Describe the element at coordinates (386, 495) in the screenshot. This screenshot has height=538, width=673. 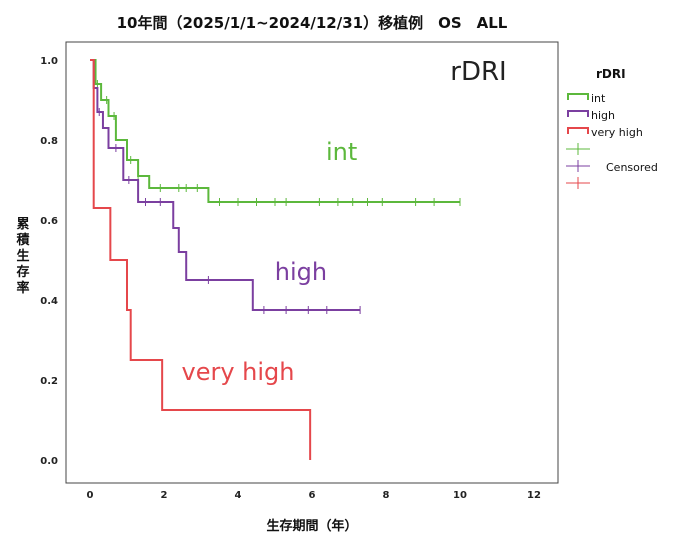
I see `x-tick-label: 8` at that location.